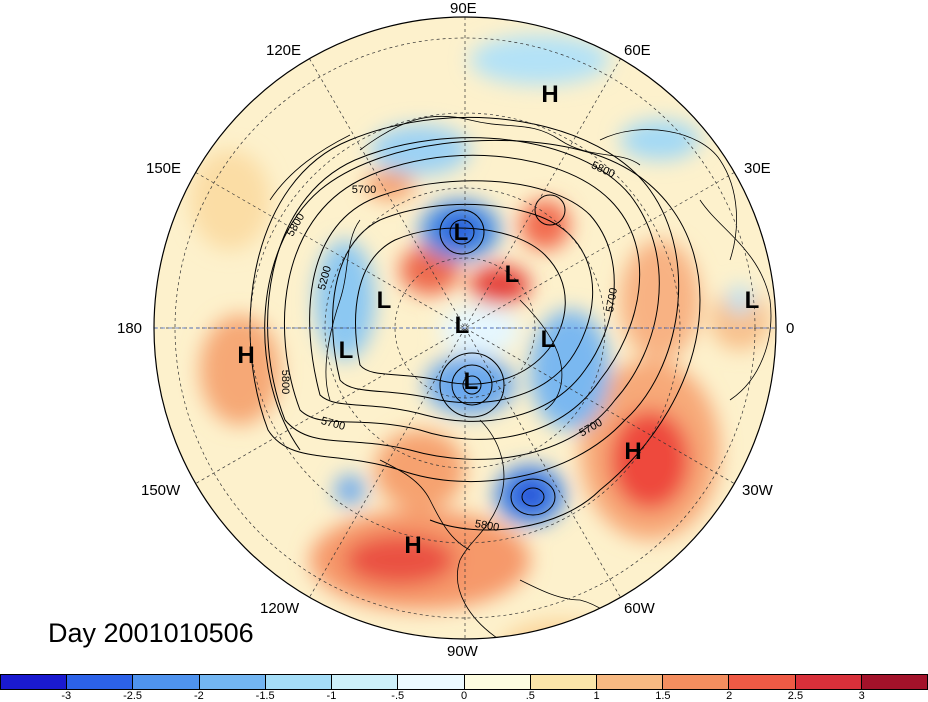 The width and height of the screenshot is (928, 702). I want to click on lon-label-90w: 90W, so click(462, 651).